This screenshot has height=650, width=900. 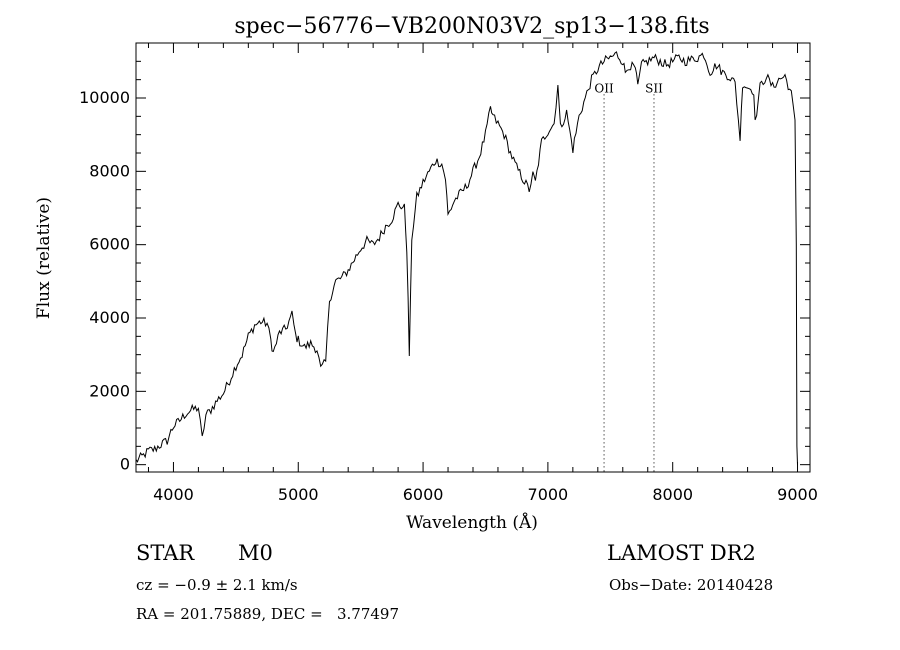 What do you see at coordinates (654, 88) in the screenshot?
I see `line-id-label: SII` at bounding box center [654, 88].